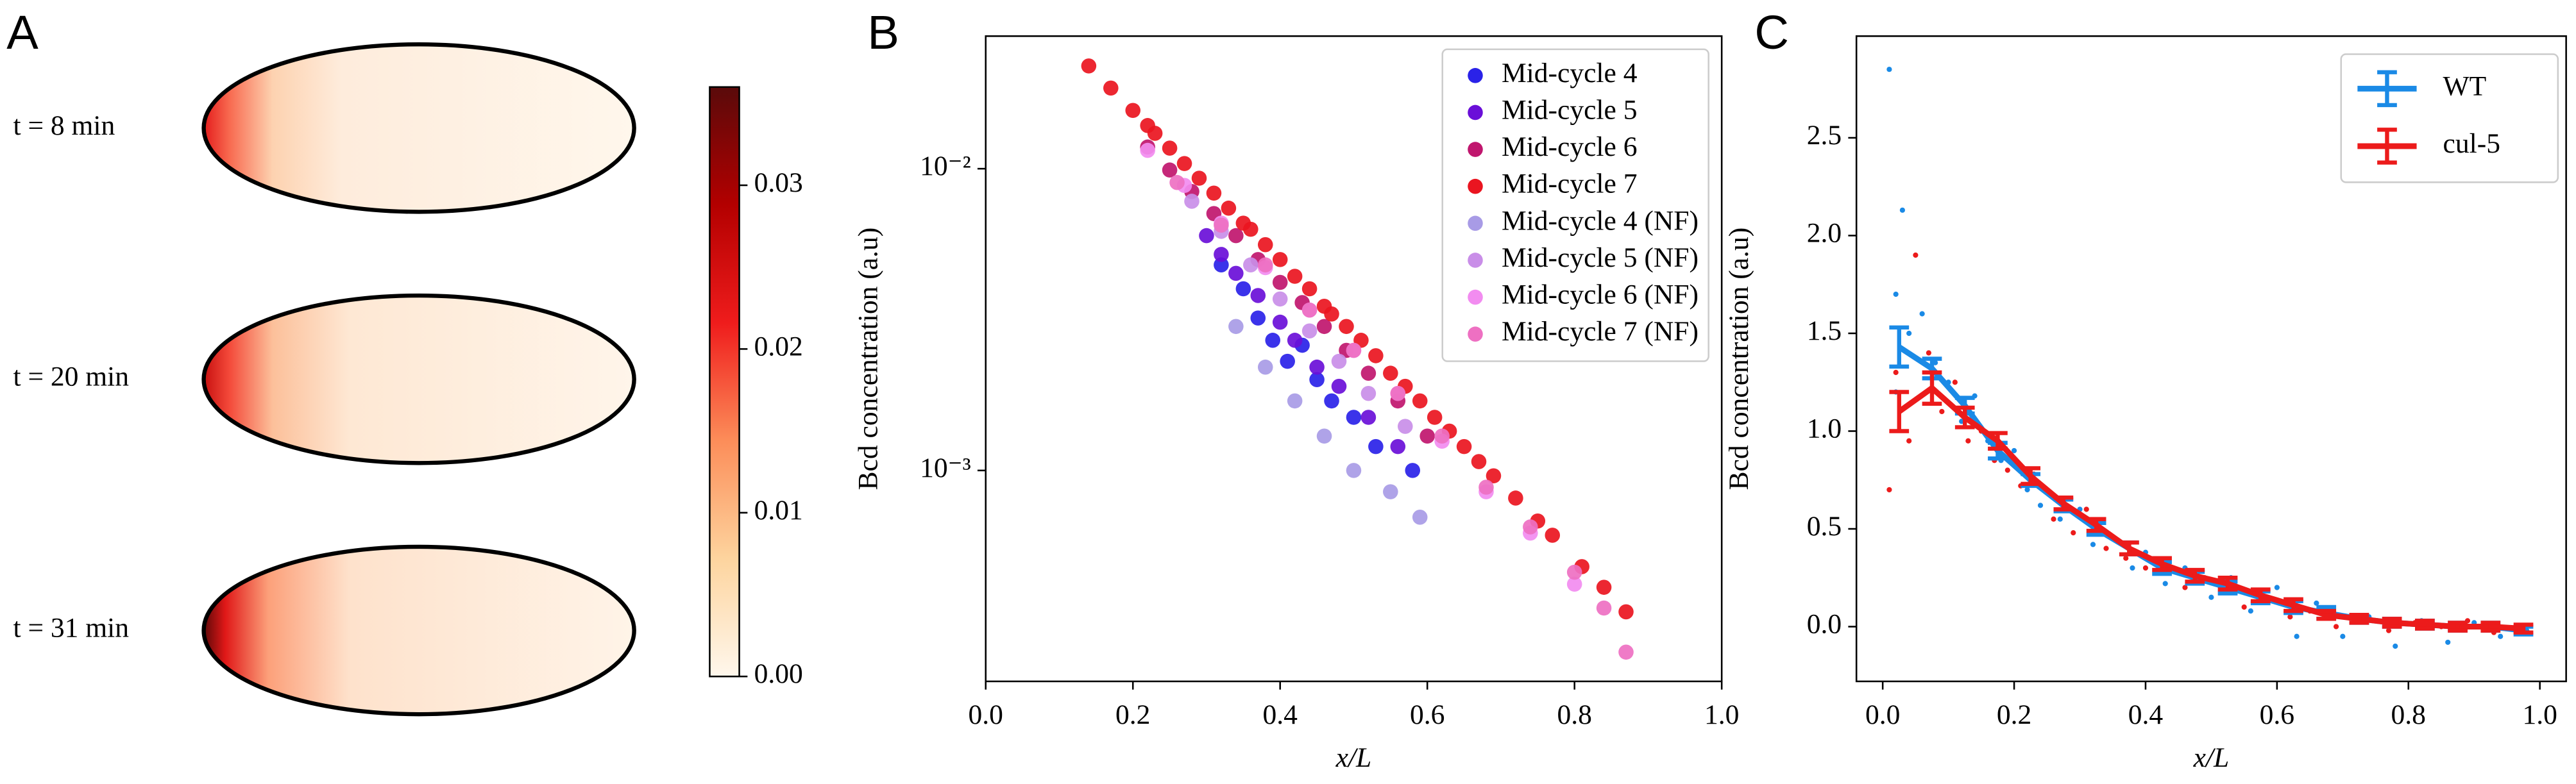 This screenshot has width=2576, height=784. Describe the element at coordinates (1600, 294) in the screenshot. I see `legend-label: Mid-cycle 6 (NF)` at that location.